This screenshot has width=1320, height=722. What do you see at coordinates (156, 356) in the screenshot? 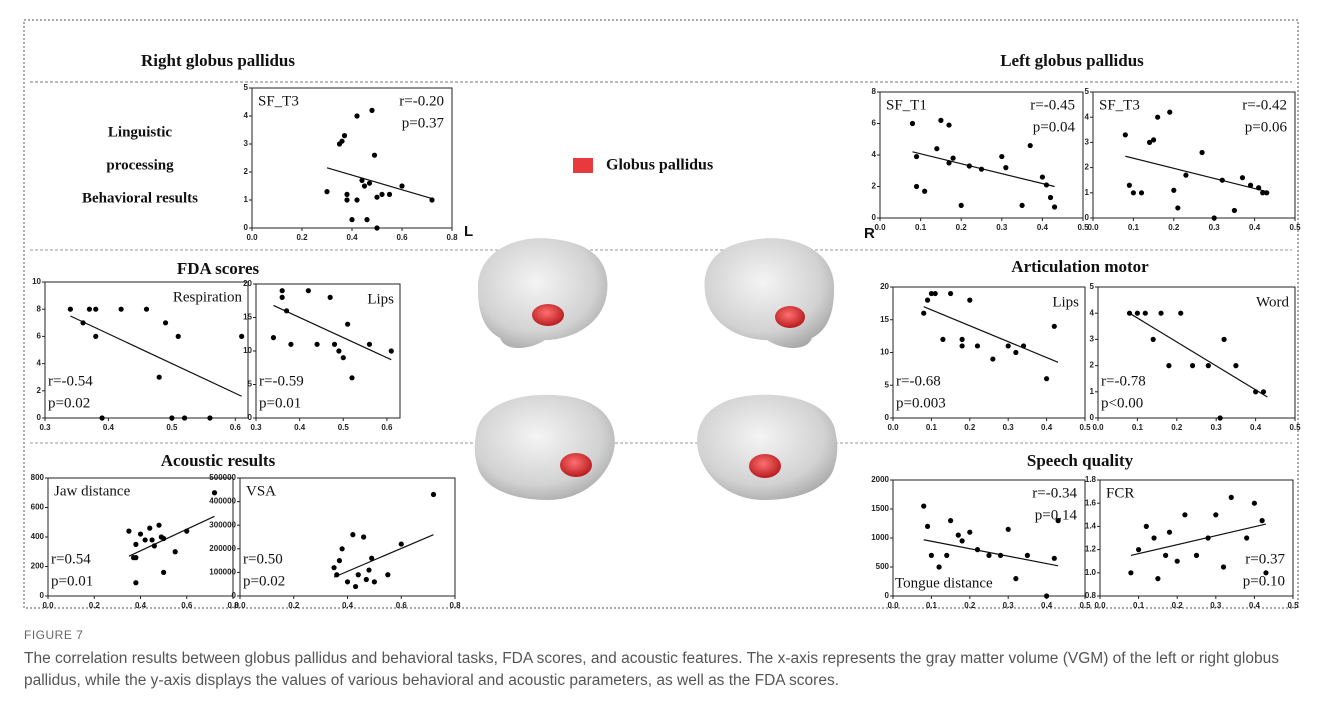
I see `trend-line` at bounding box center [156, 356].